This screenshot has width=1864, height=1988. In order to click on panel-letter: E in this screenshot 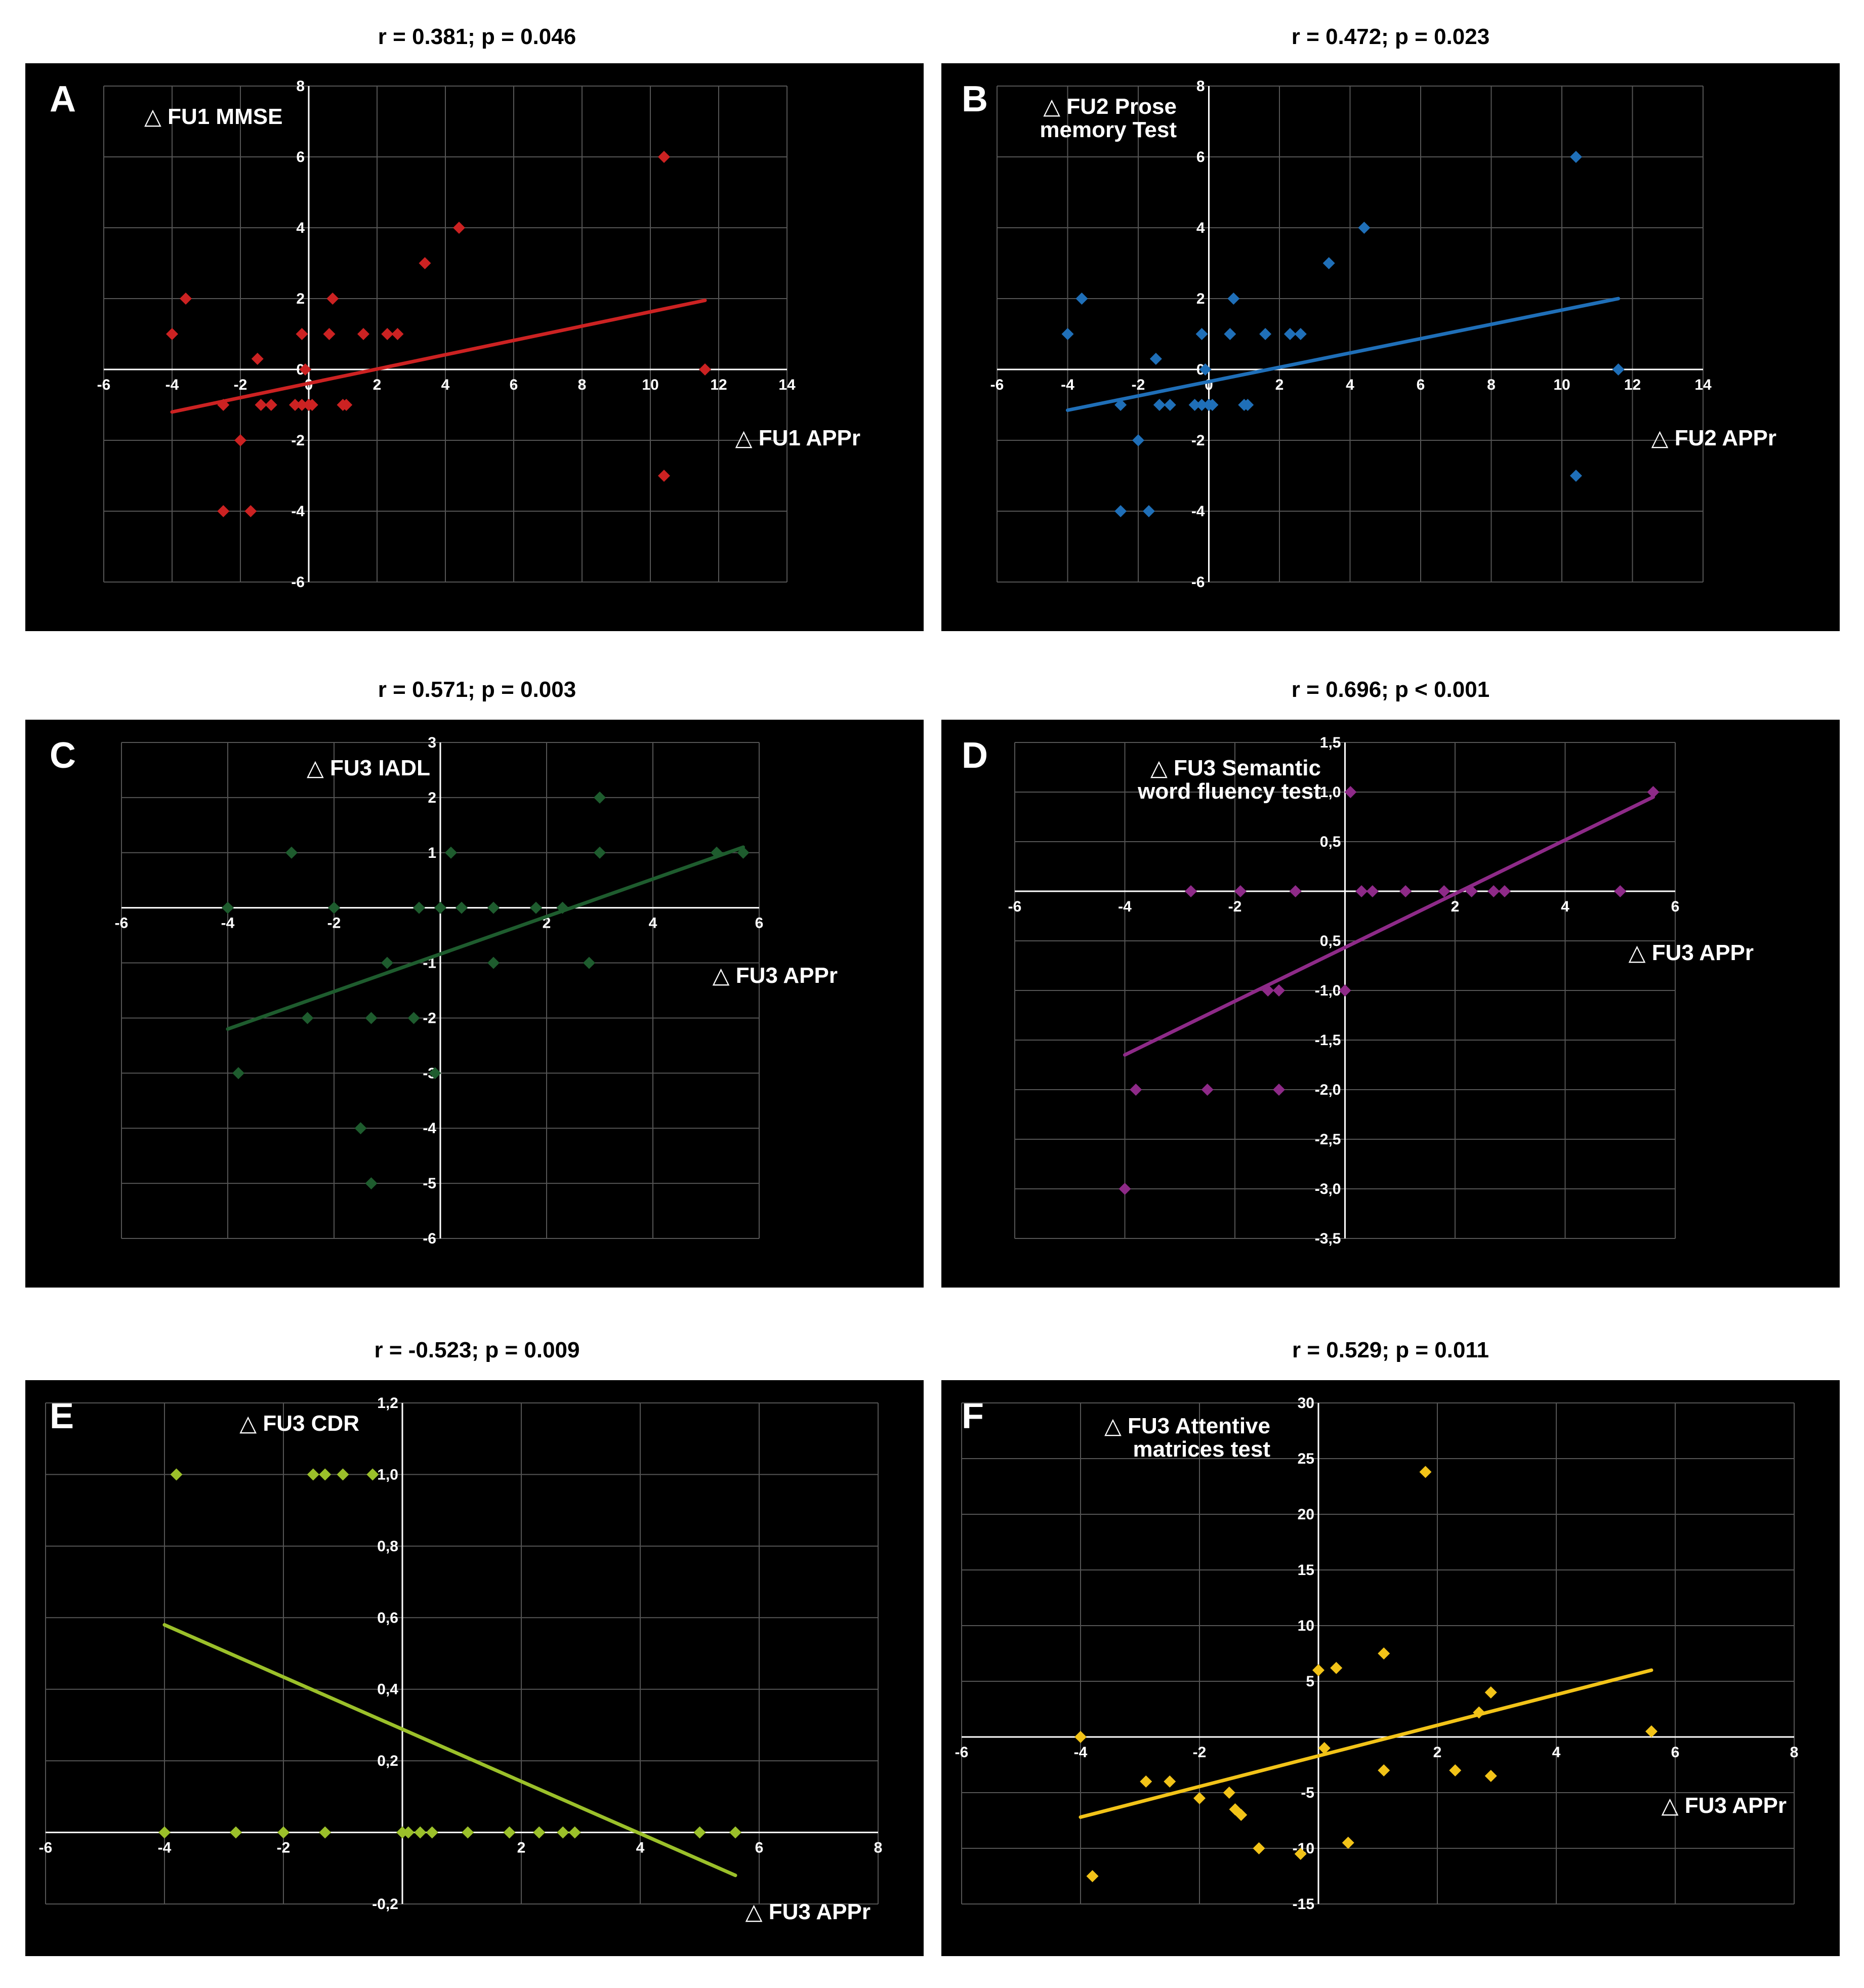, I will do `click(62, 1416)`.